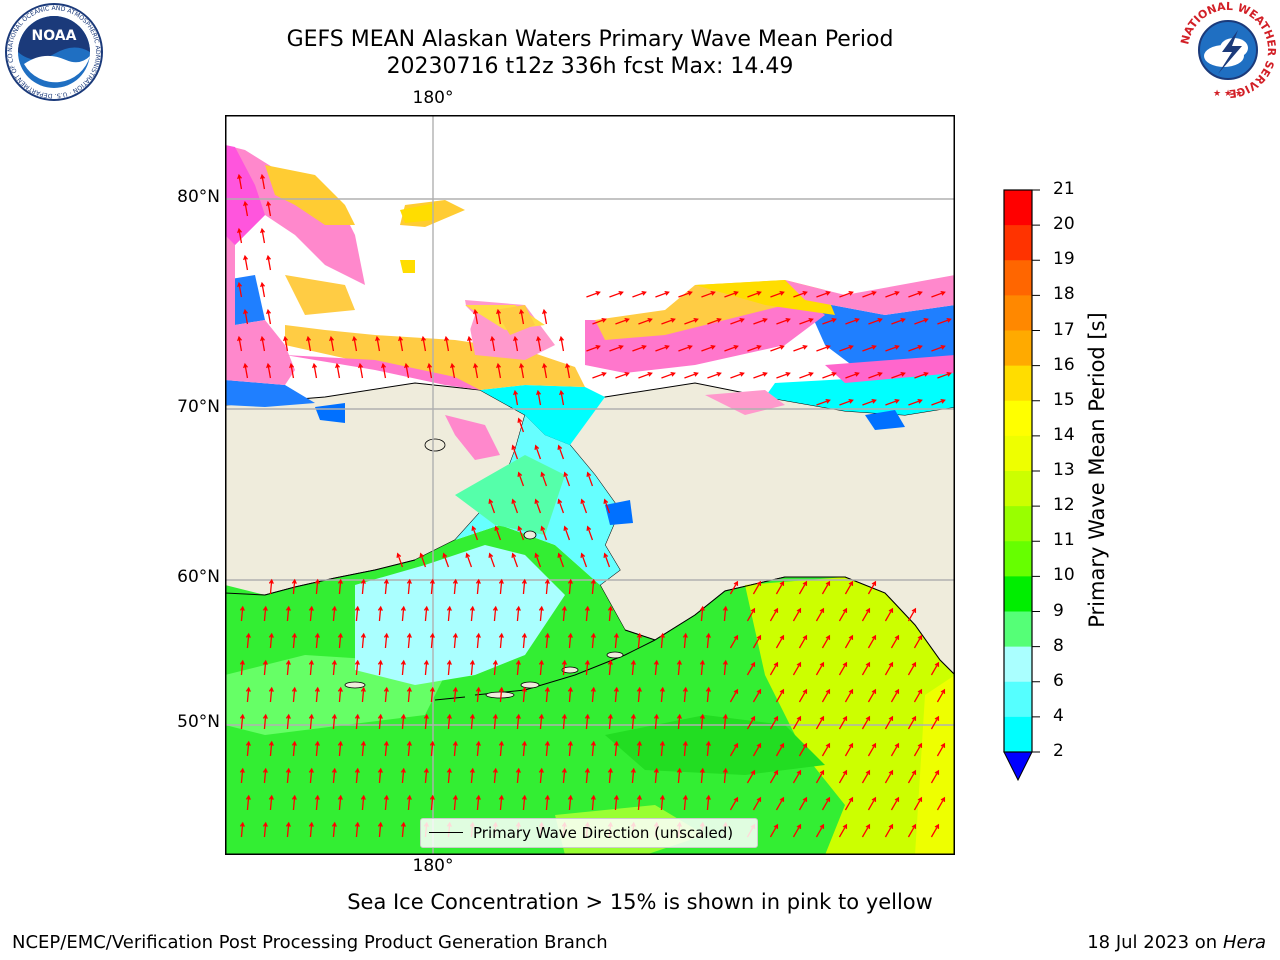 This screenshot has height=960, width=1280. I want to click on colorbar-tick-label: 12, so click(1064, 505).